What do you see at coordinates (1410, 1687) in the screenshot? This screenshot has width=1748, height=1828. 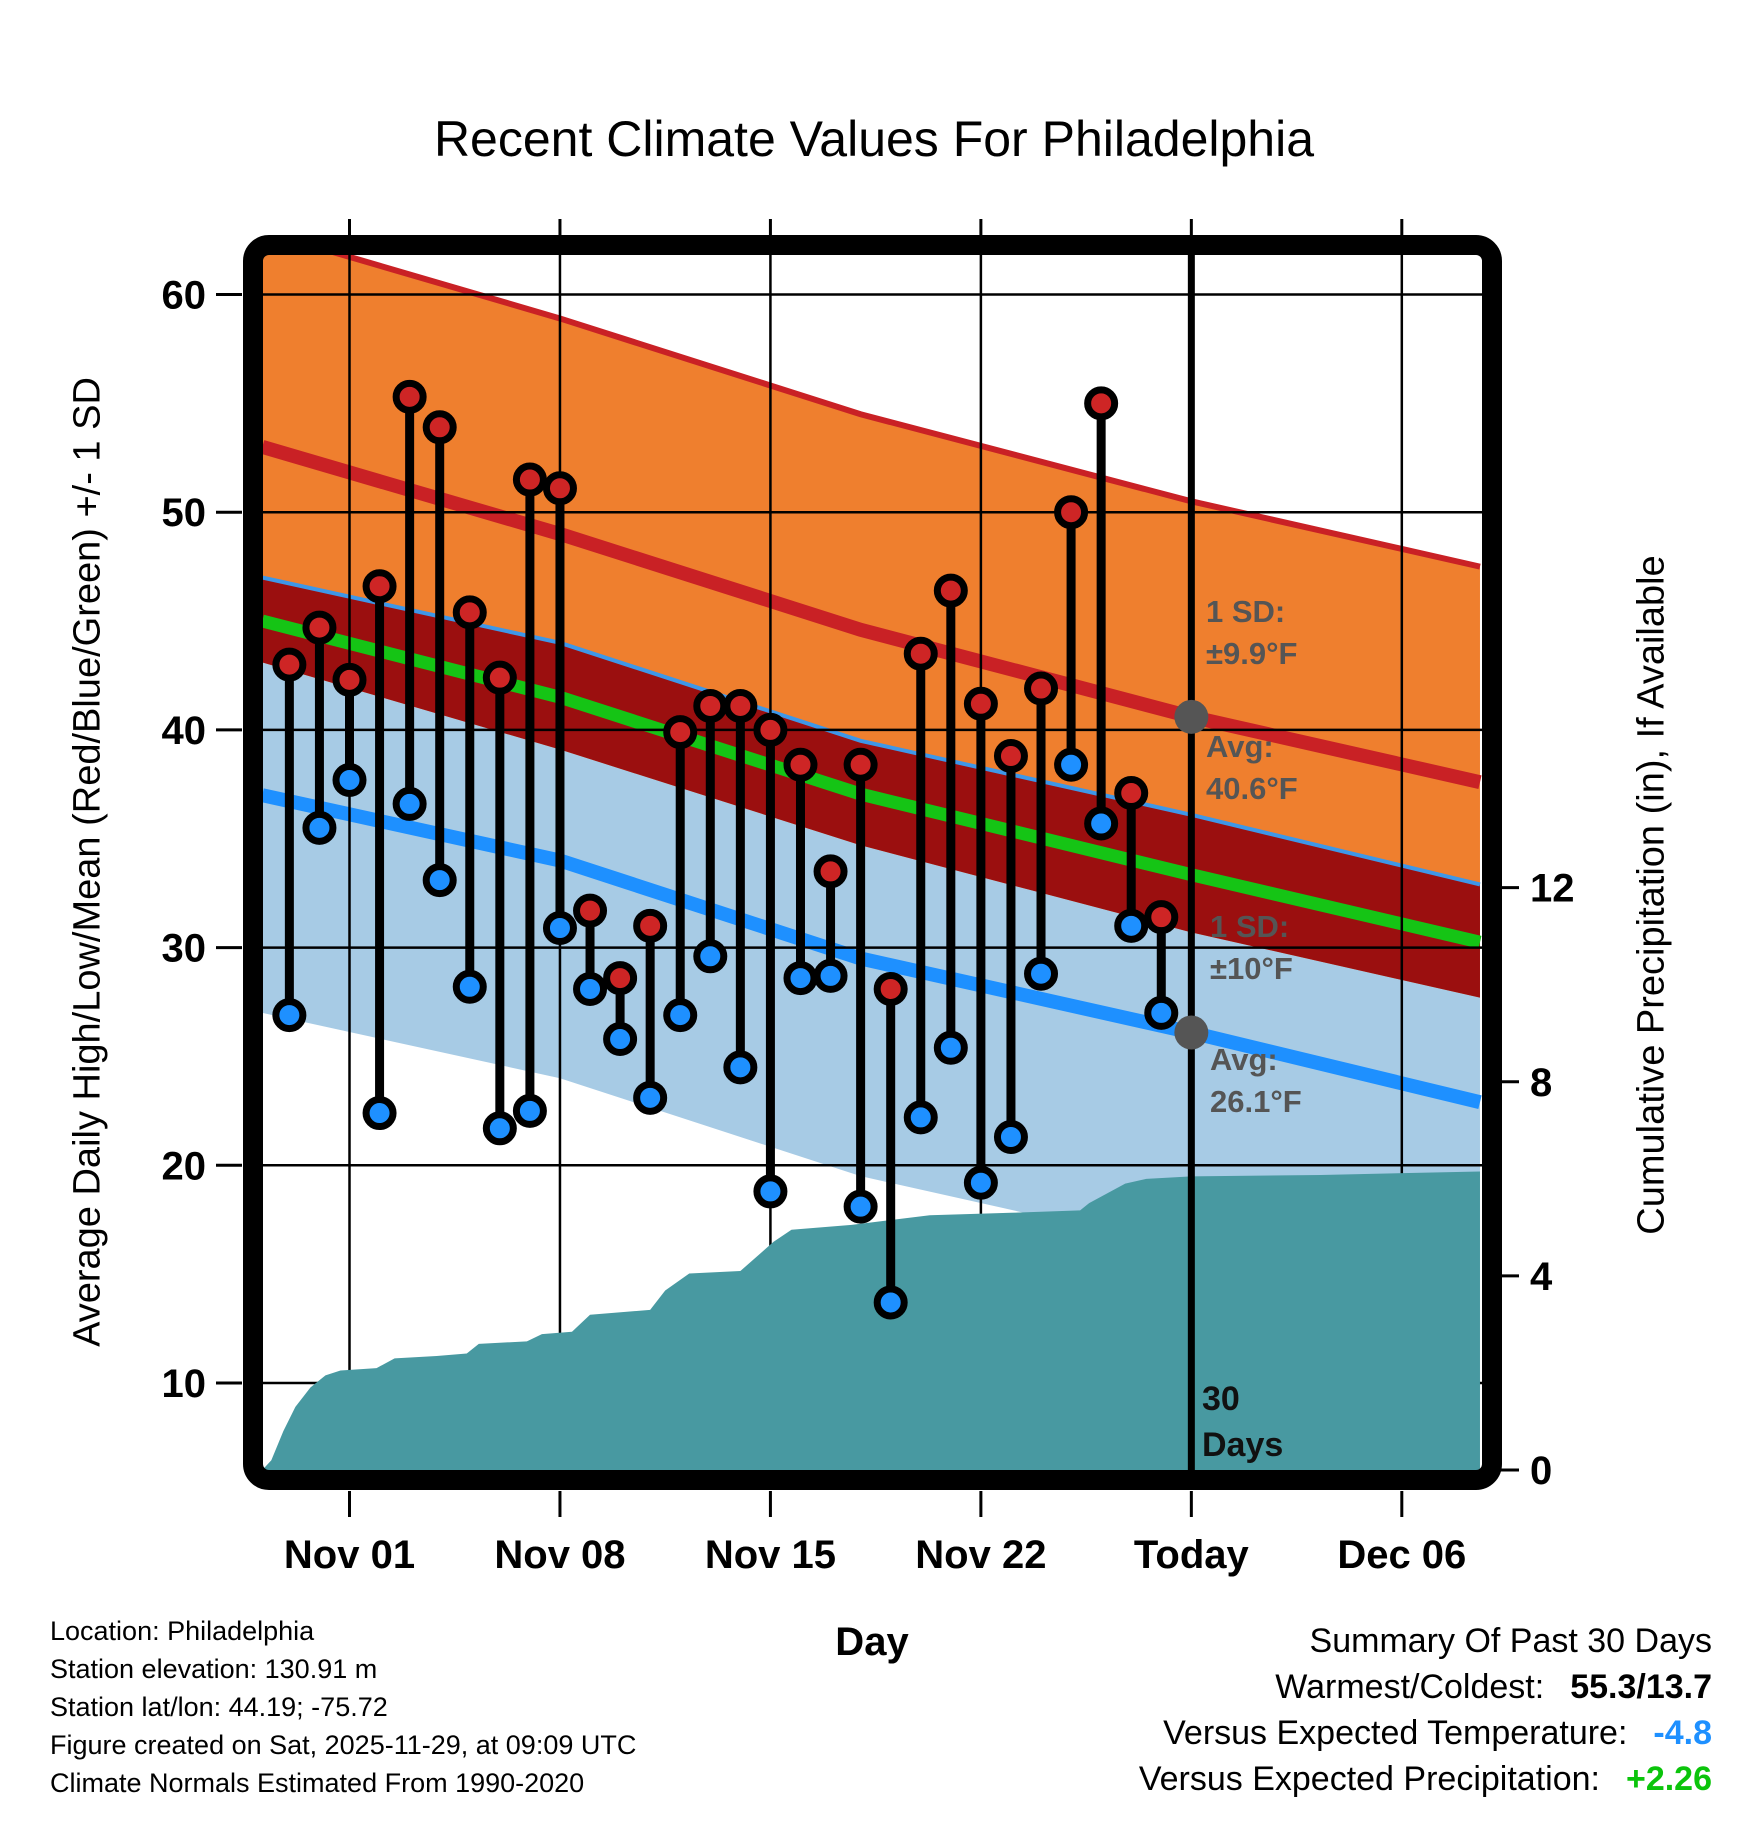 I see `summary-row-label: Warmest/Coldest:` at bounding box center [1410, 1687].